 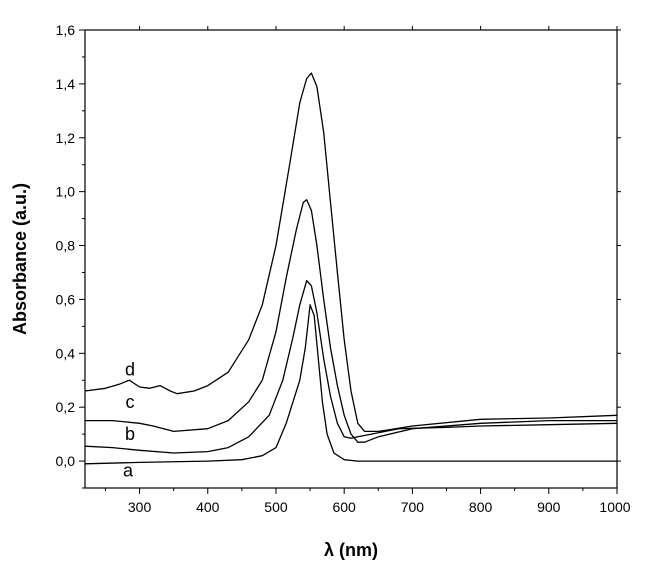 I want to click on x-tick-label: 600, so click(x=344, y=507).